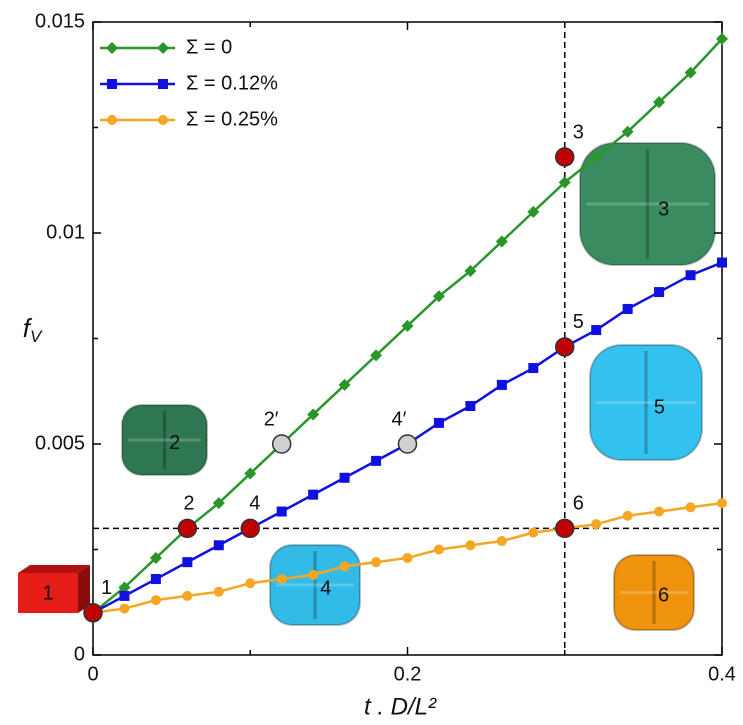  Describe the element at coordinates (106, 588) in the screenshot. I see `annotation-label: 1` at that location.